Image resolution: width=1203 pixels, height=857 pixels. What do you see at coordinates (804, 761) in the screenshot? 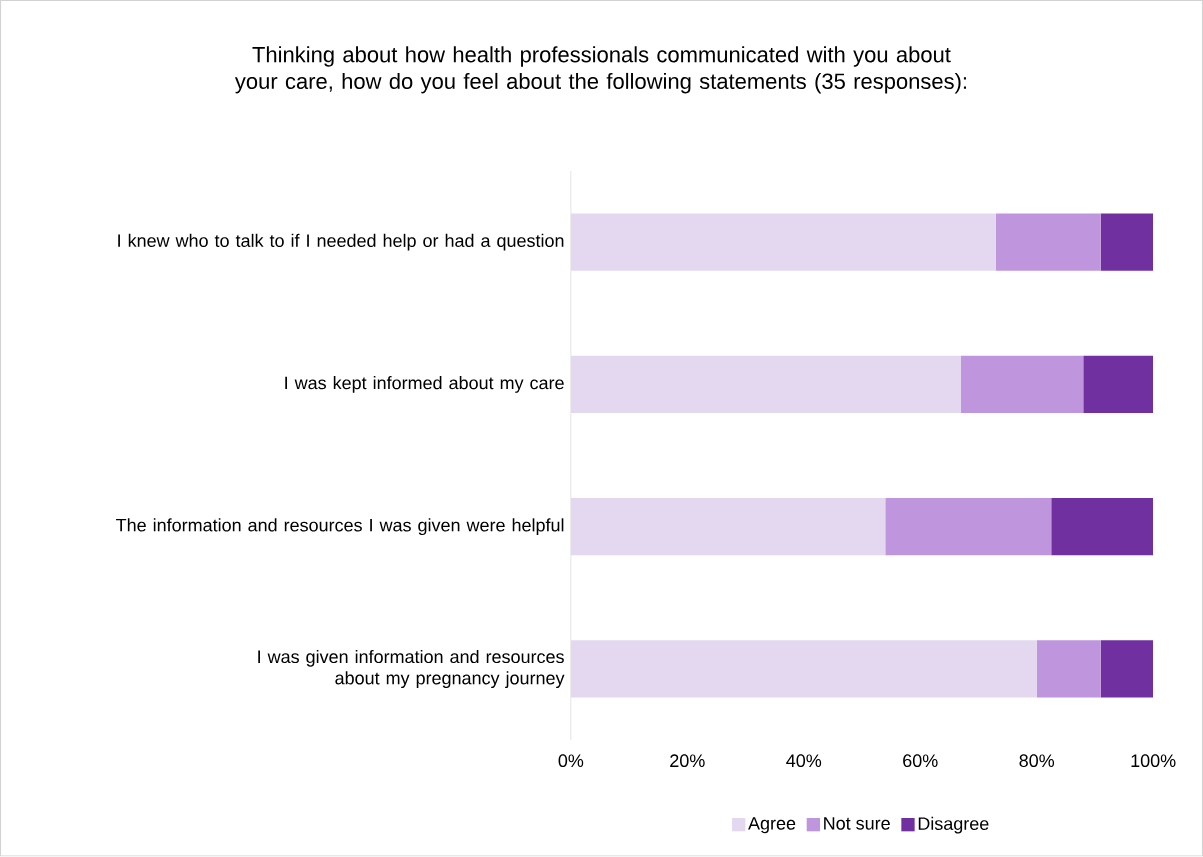
I see `x-tick-label: 40%` at bounding box center [804, 761].